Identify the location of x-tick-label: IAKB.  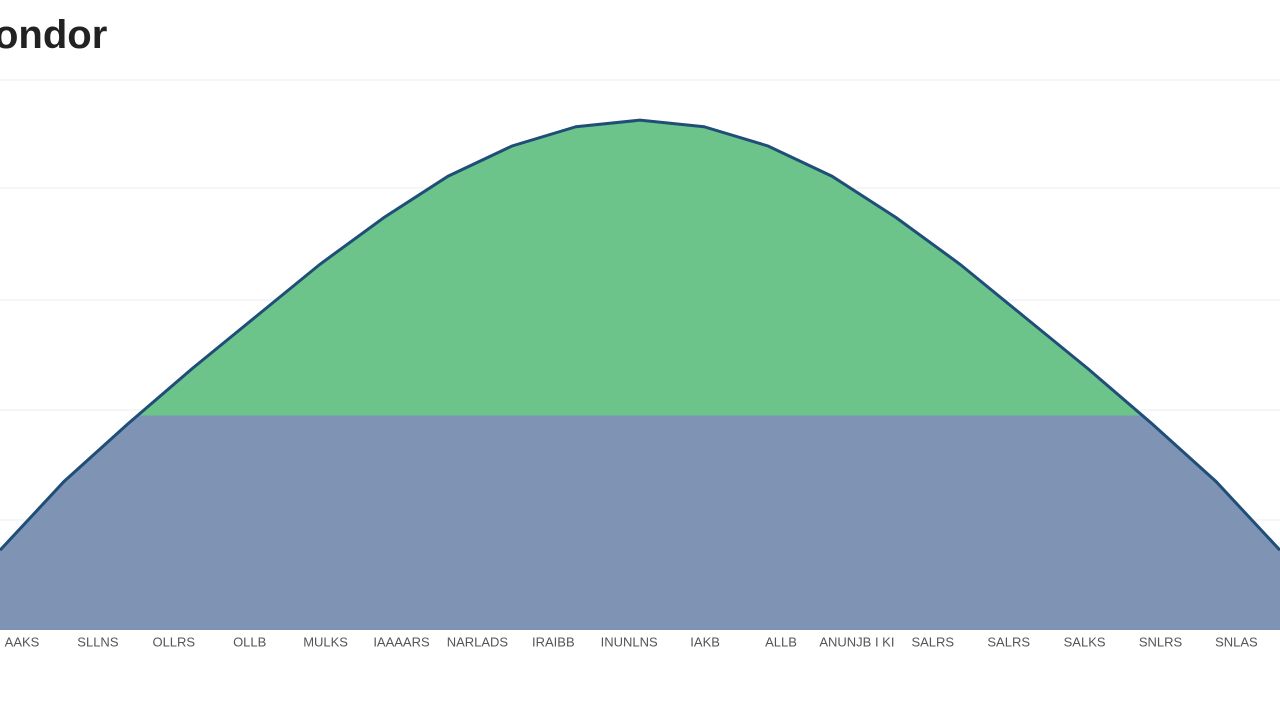
(705, 641).